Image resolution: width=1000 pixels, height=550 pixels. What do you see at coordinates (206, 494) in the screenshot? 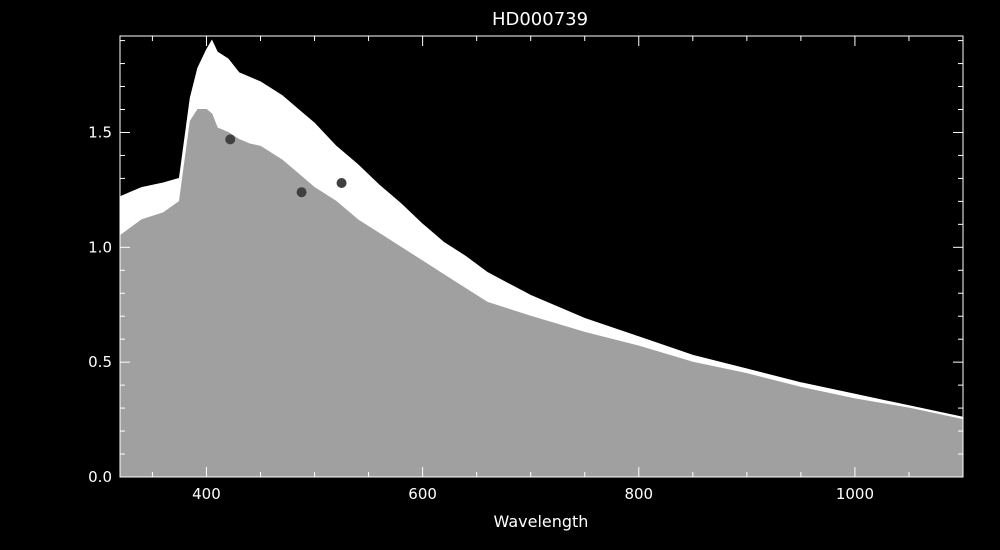
I see `x-tick-label: 400` at bounding box center [206, 494].